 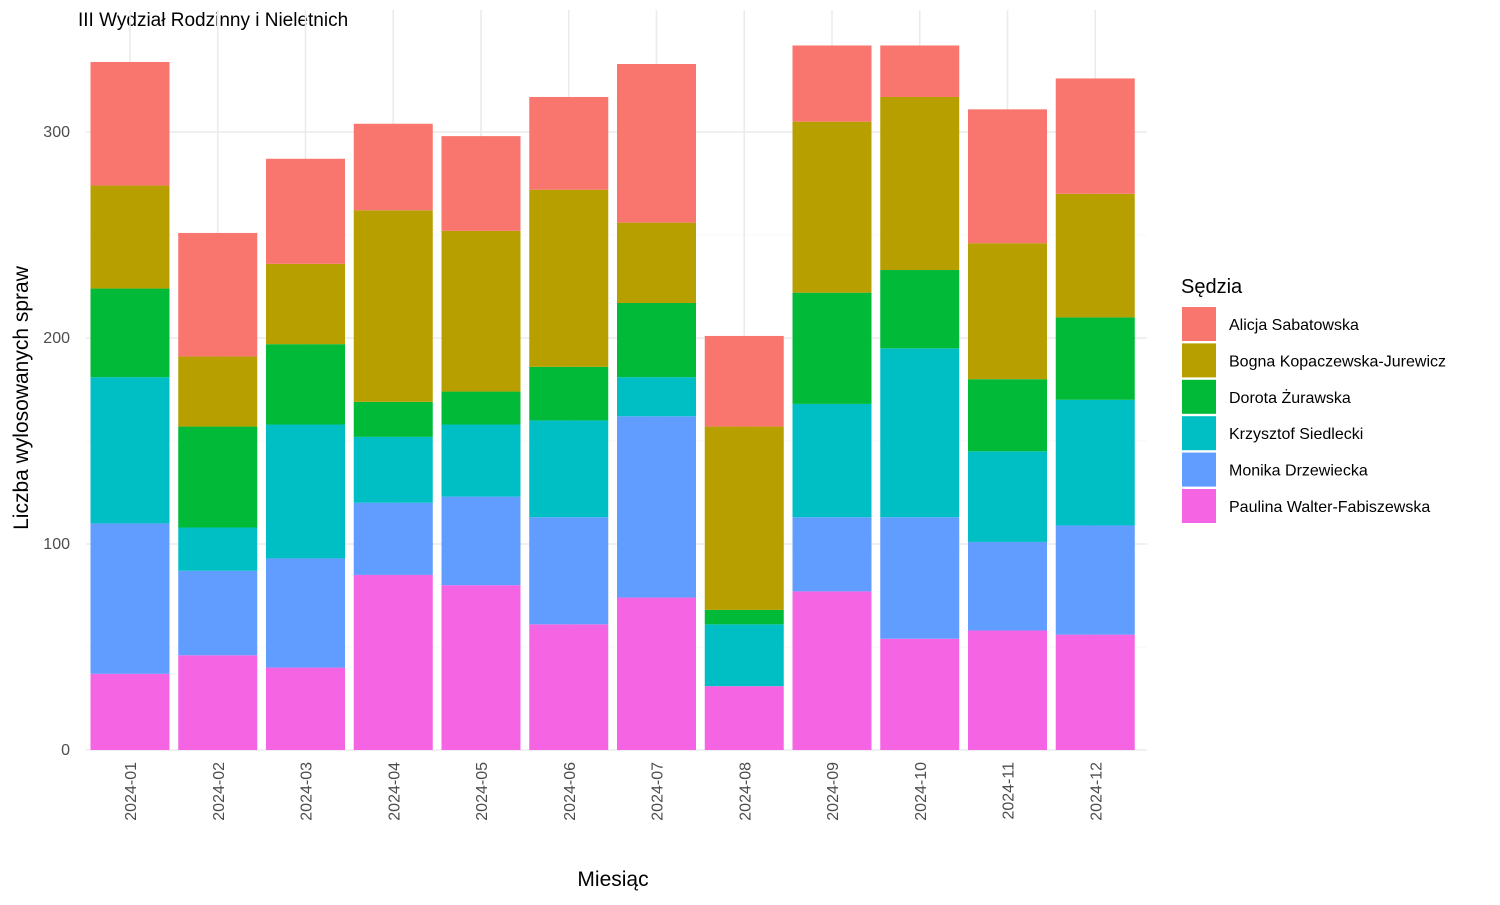 What do you see at coordinates (1296, 434) in the screenshot?
I see `legend-label: Krzysztof Siedlecki` at bounding box center [1296, 434].